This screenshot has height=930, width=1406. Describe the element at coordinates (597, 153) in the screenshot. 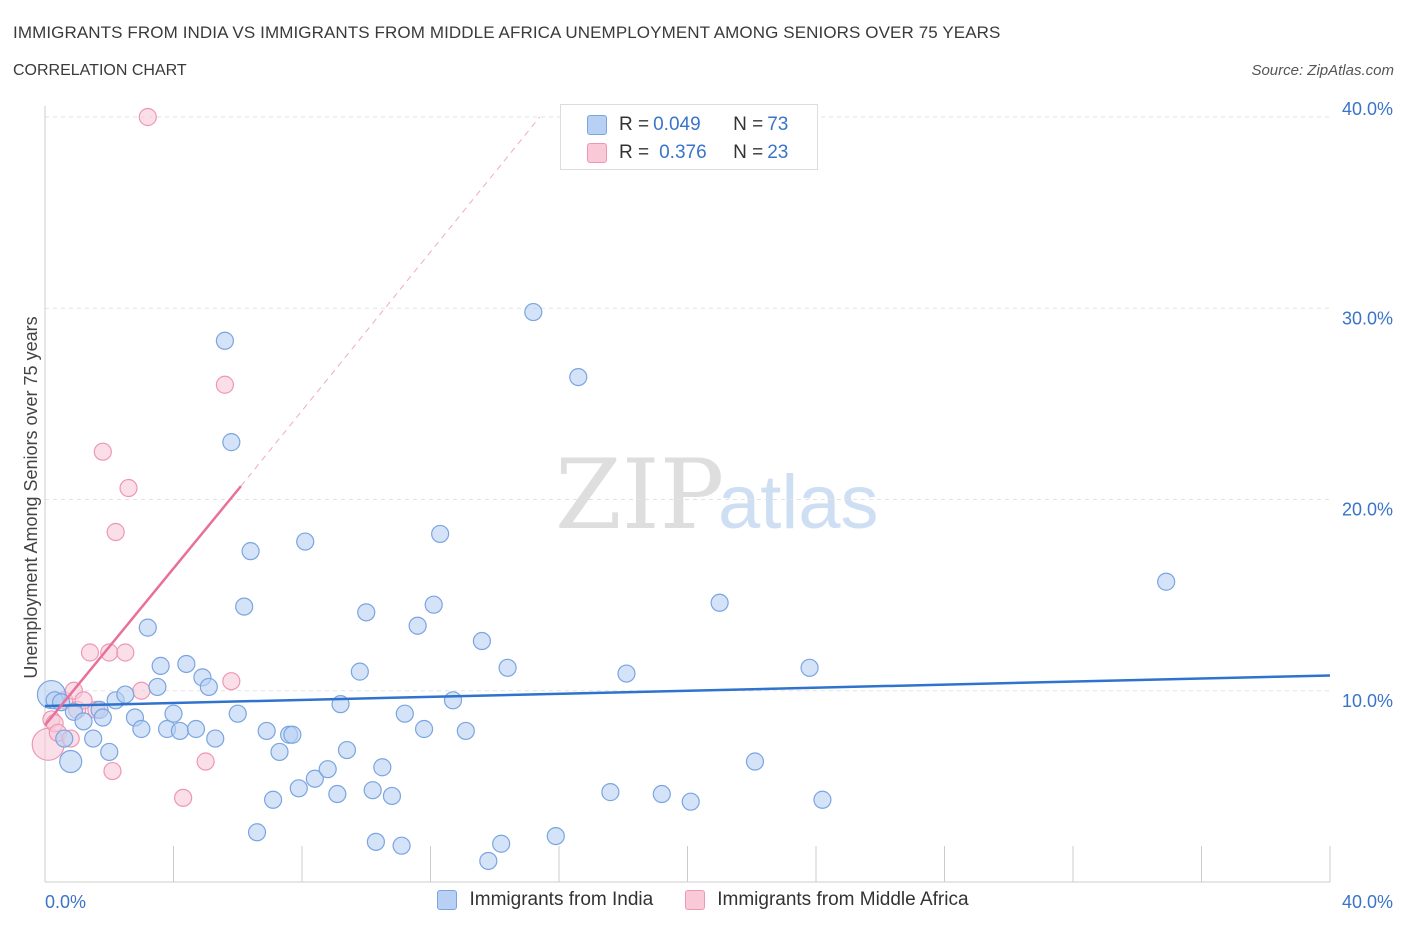

I see `africa-swatch` at that location.